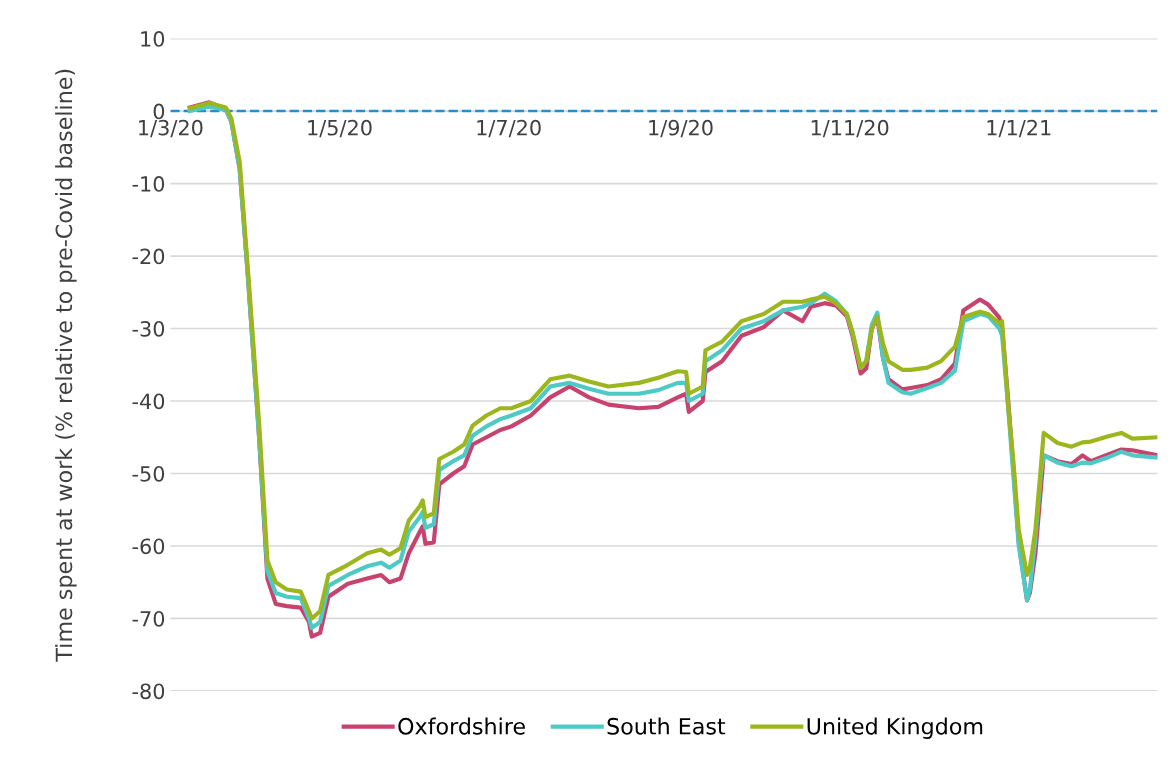  I want to click on y-tick-label: -70, so click(148, 618).